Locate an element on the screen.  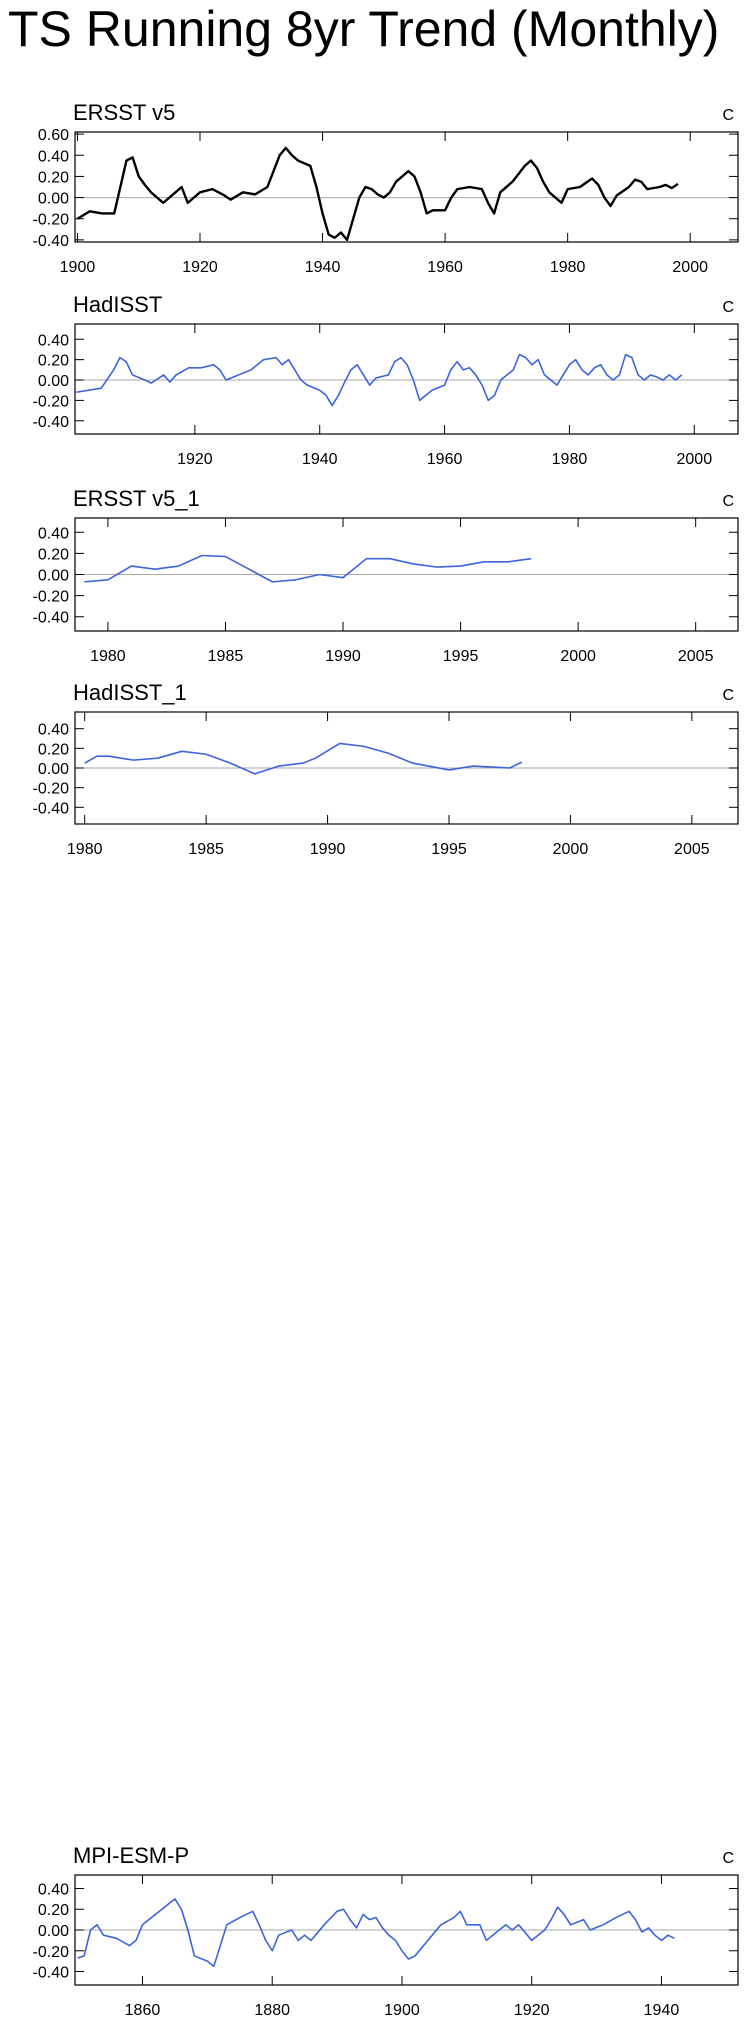
panel-title: HadISST is located at coordinates (117, 304).